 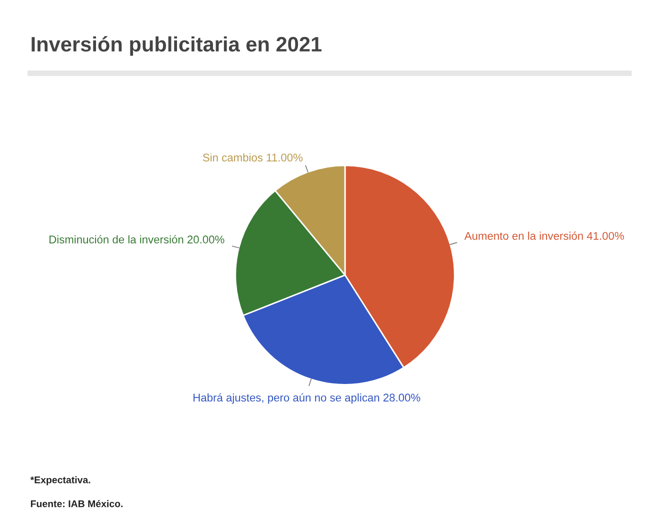 What do you see at coordinates (177, 46) in the screenshot?
I see `chart-title: Inversión publicitaria en 2021` at bounding box center [177, 46].